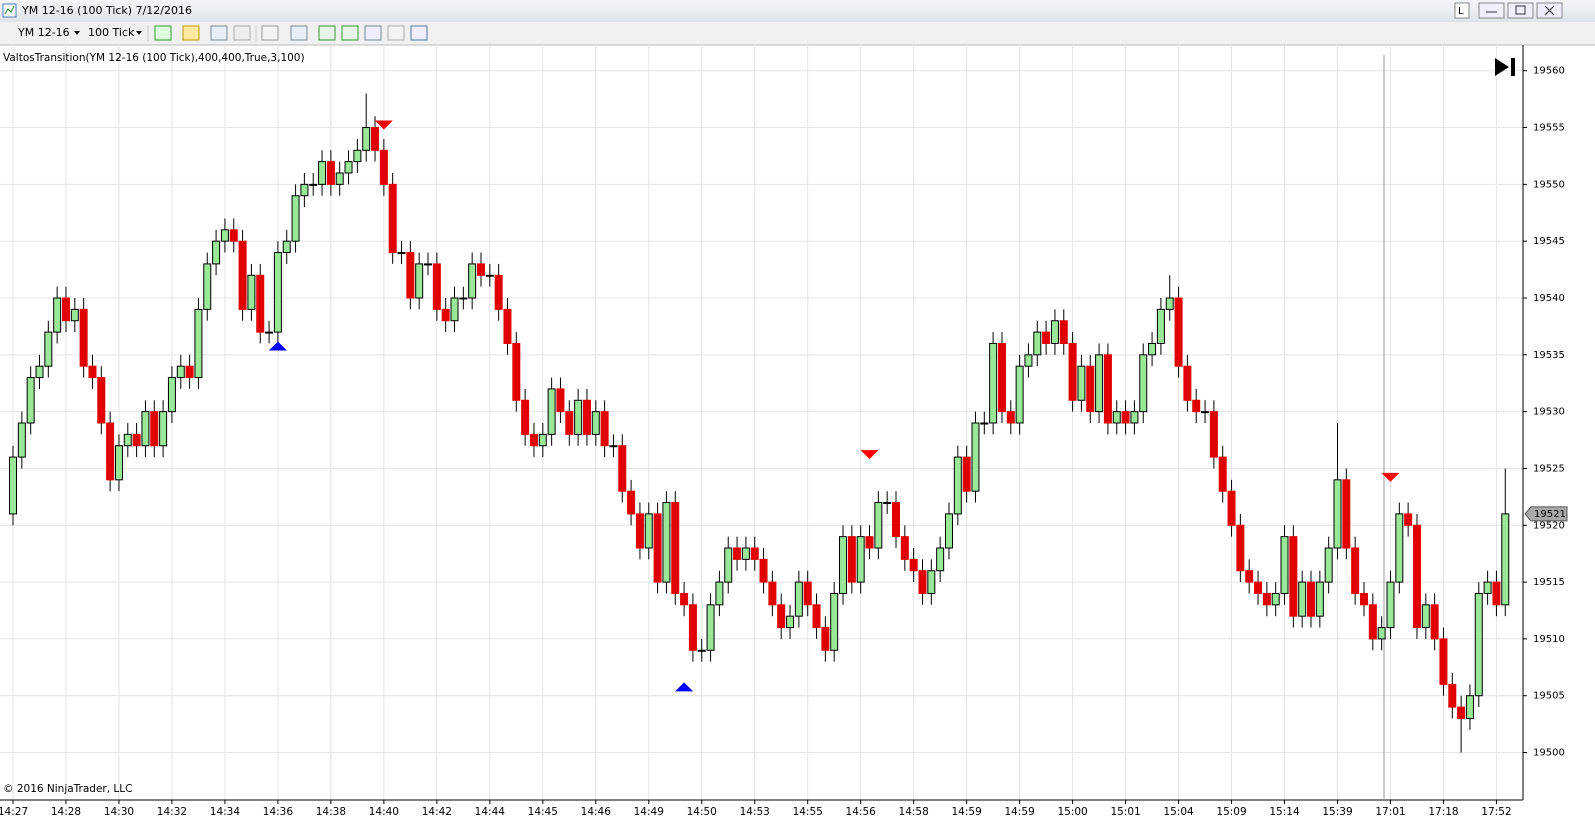 This screenshot has height=835, width=1595. I want to click on x-tick-label: 14:46, so click(596, 812).